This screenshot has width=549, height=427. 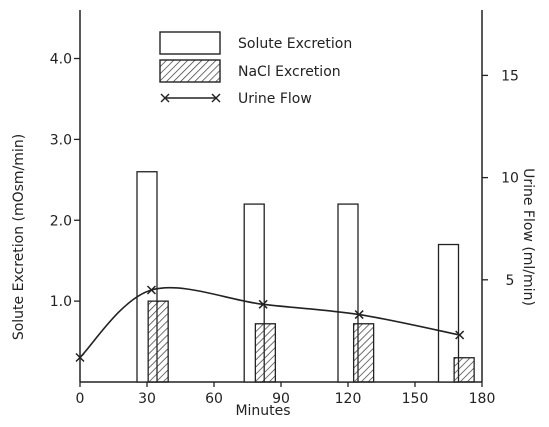 What do you see at coordinates (80, 399) in the screenshot?
I see `x-tick-label: 0` at bounding box center [80, 399].